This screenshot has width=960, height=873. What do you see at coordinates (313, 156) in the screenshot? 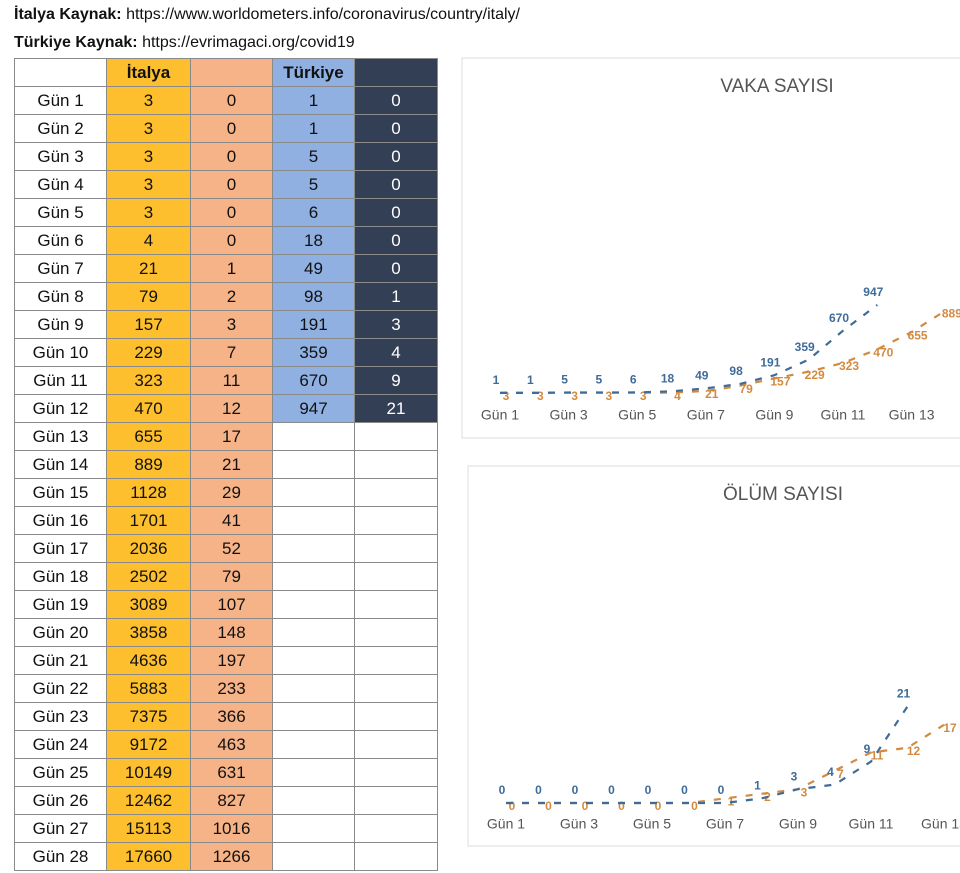
I see `table-cell: 5` at bounding box center [313, 156].